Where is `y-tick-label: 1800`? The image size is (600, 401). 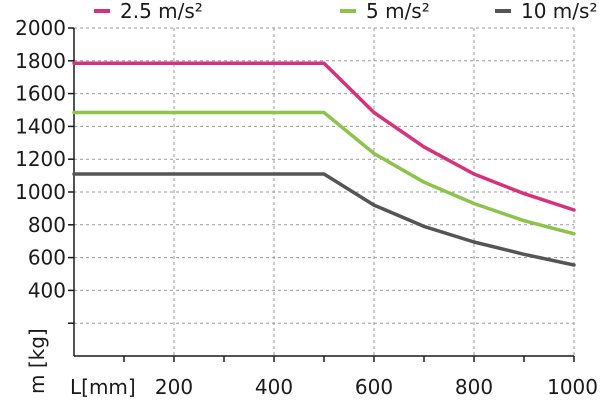
y-tick-label: 1800 is located at coordinates (40, 61).